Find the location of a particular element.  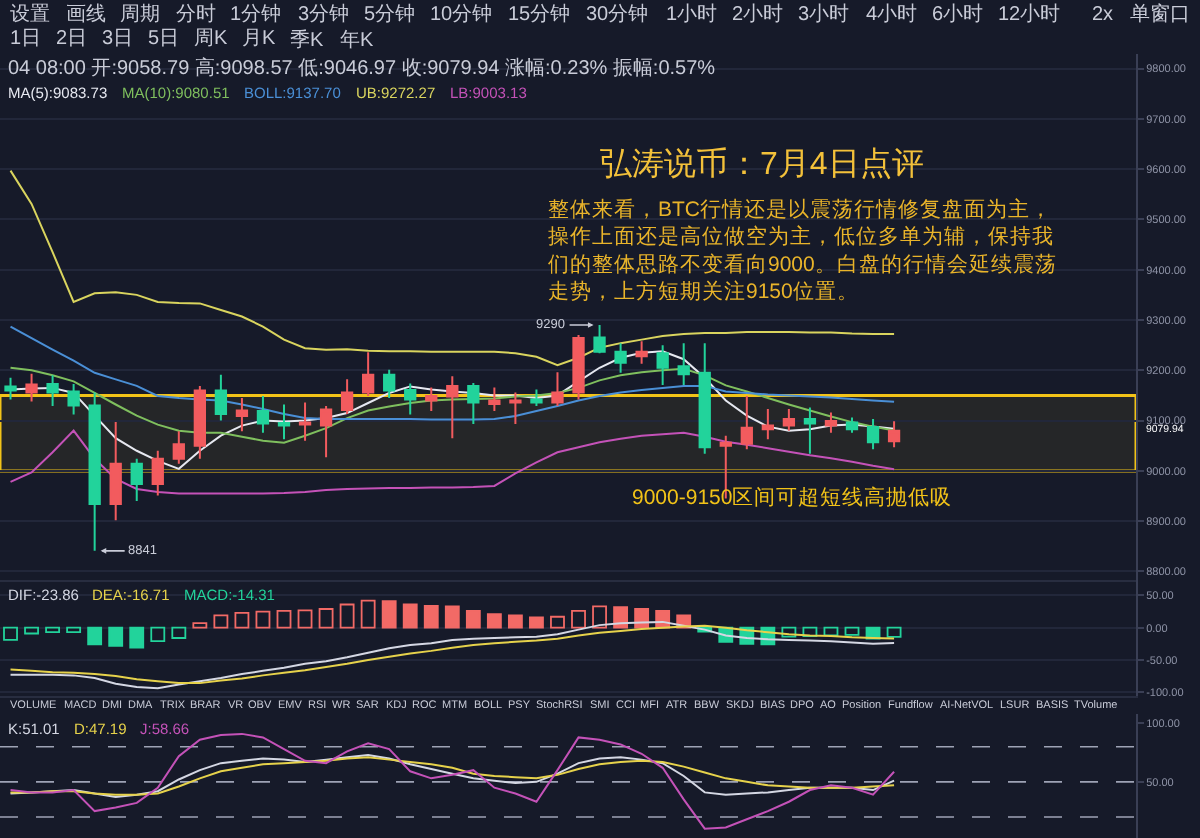

text: 3日 is located at coordinates (118, 39).